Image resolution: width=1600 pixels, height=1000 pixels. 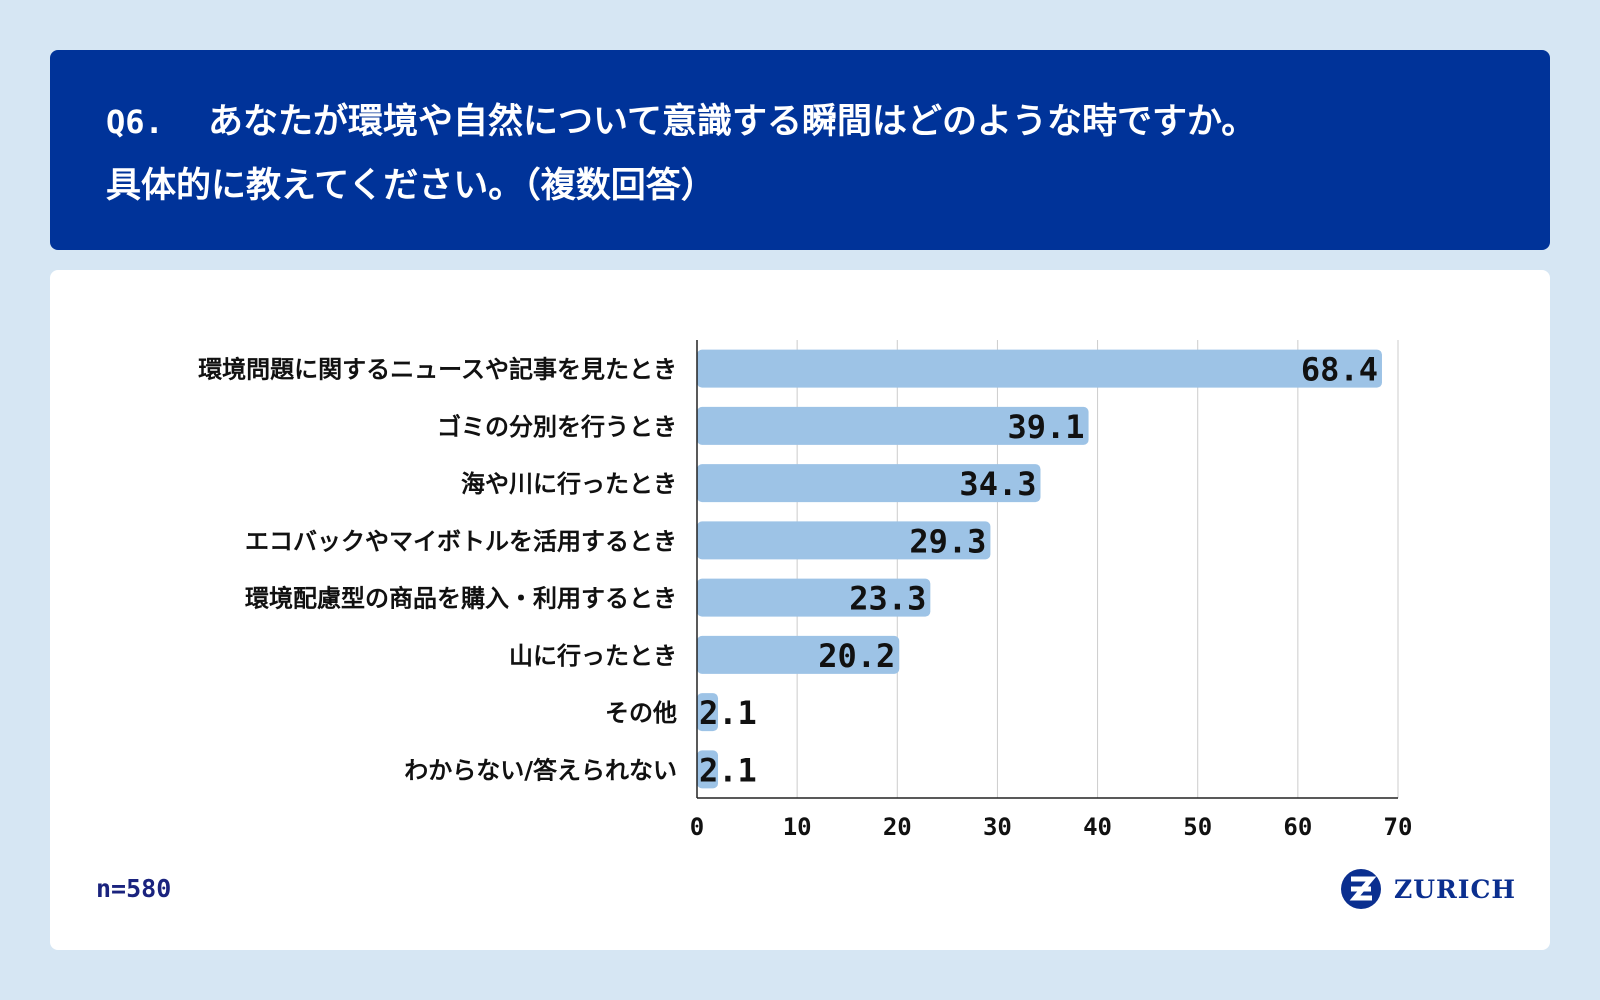 What do you see at coordinates (135, 122) in the screenshot?
I see `question-number: Q6.` at bounding box center [135, 122].